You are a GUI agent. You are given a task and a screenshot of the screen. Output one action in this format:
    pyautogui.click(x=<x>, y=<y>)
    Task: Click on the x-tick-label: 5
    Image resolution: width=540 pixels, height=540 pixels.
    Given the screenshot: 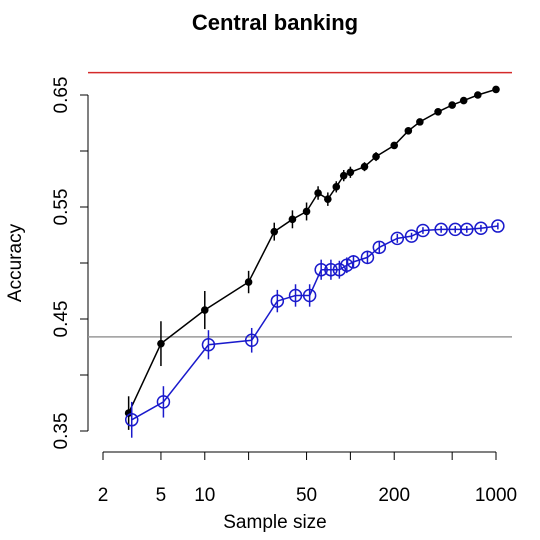 What is the action you would take?
    pyautogui.click(x=161, y=495)
    